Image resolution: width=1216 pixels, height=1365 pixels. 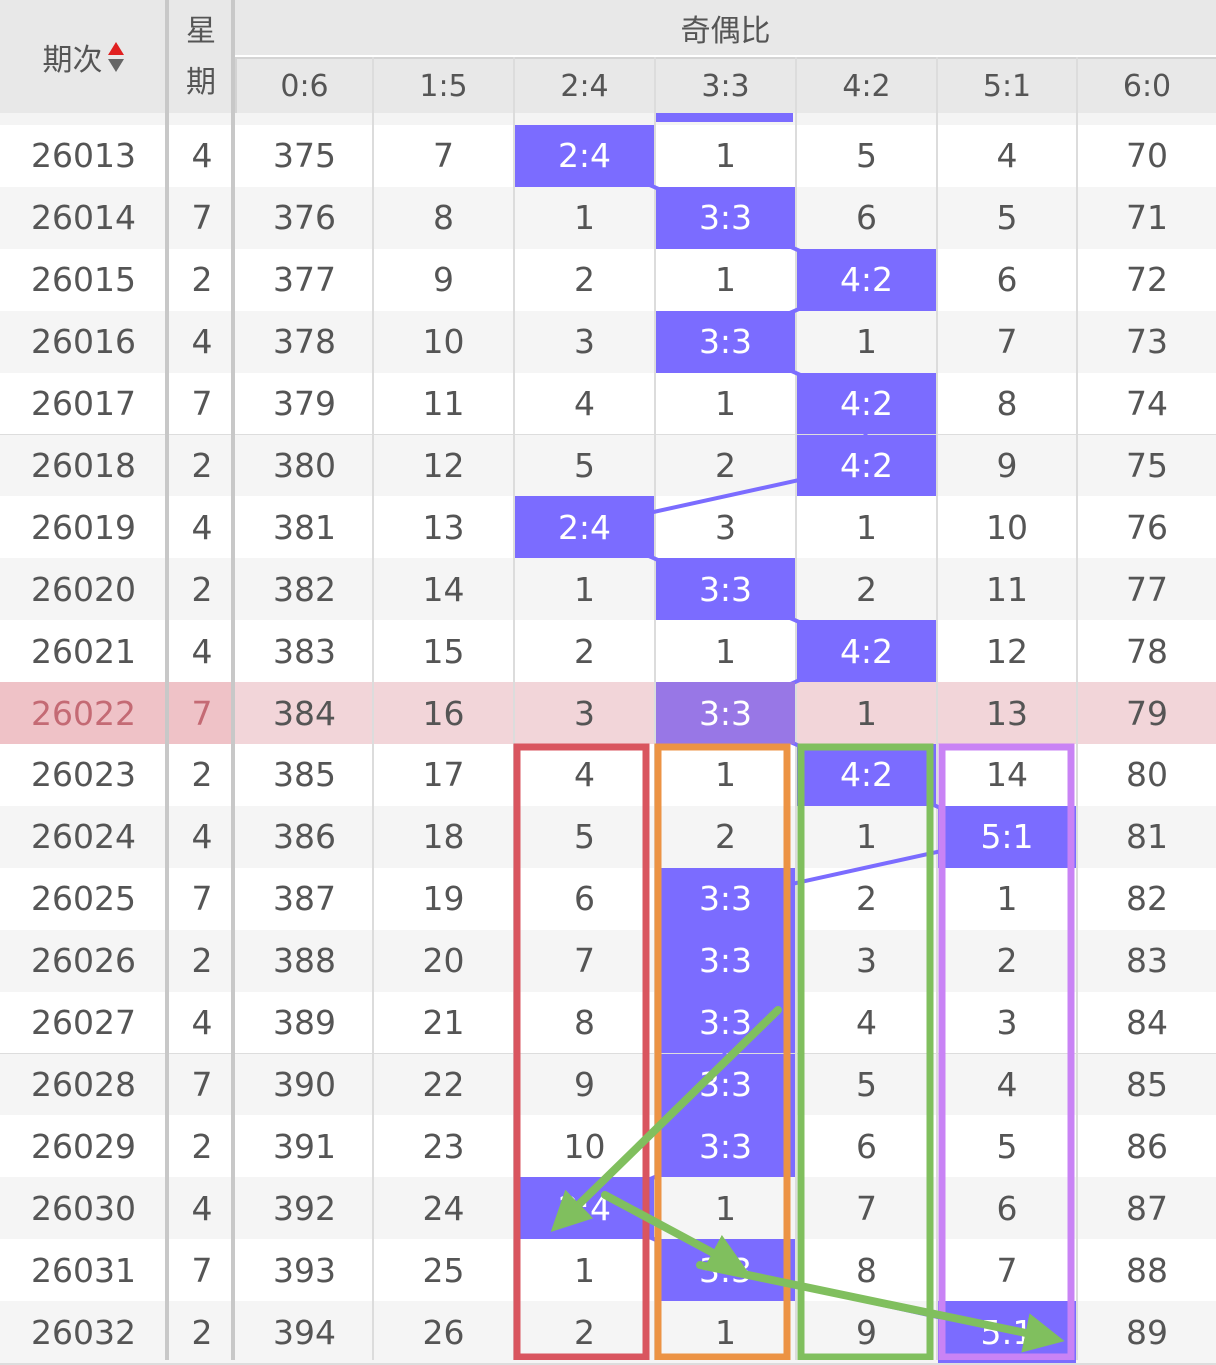 I want to click on count-cell: 391, so click(x=304, y=1146).